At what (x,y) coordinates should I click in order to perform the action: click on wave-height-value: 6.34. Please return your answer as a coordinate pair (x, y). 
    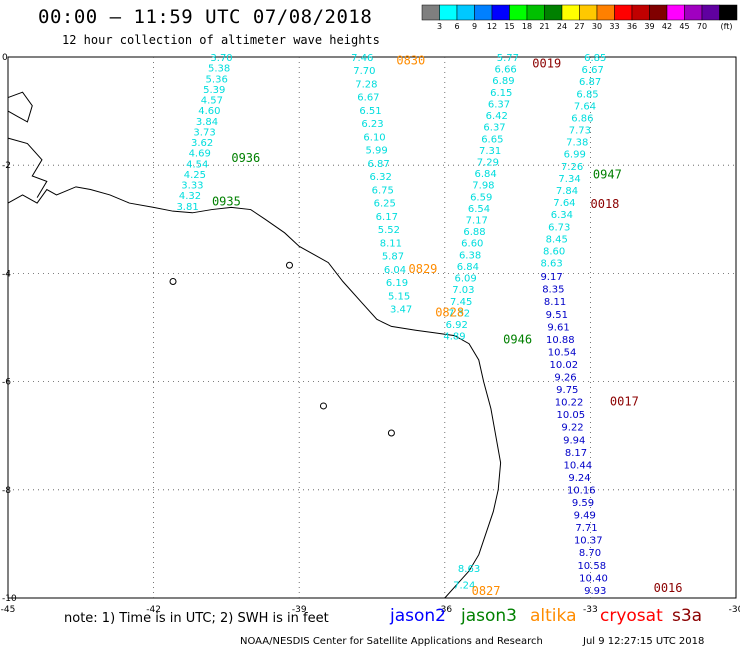
    Looking at the image, I should click on (562, 215).